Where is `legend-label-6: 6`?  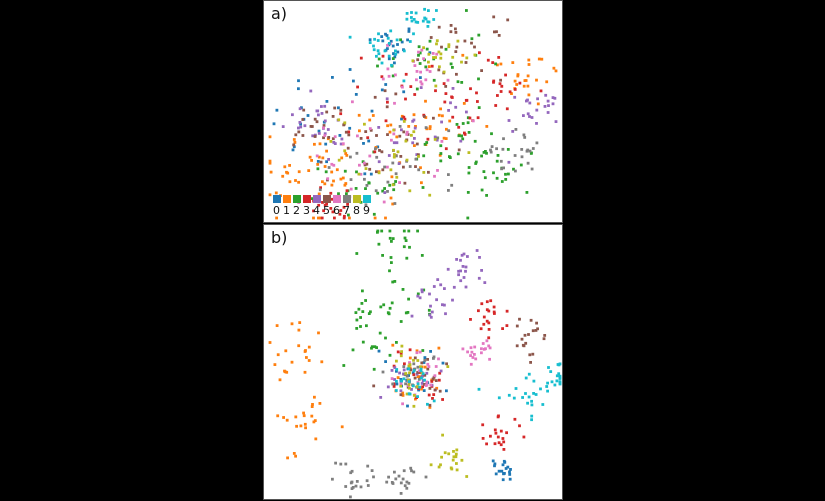 legend-label-6: 6 is located at coordinates (336, 210).